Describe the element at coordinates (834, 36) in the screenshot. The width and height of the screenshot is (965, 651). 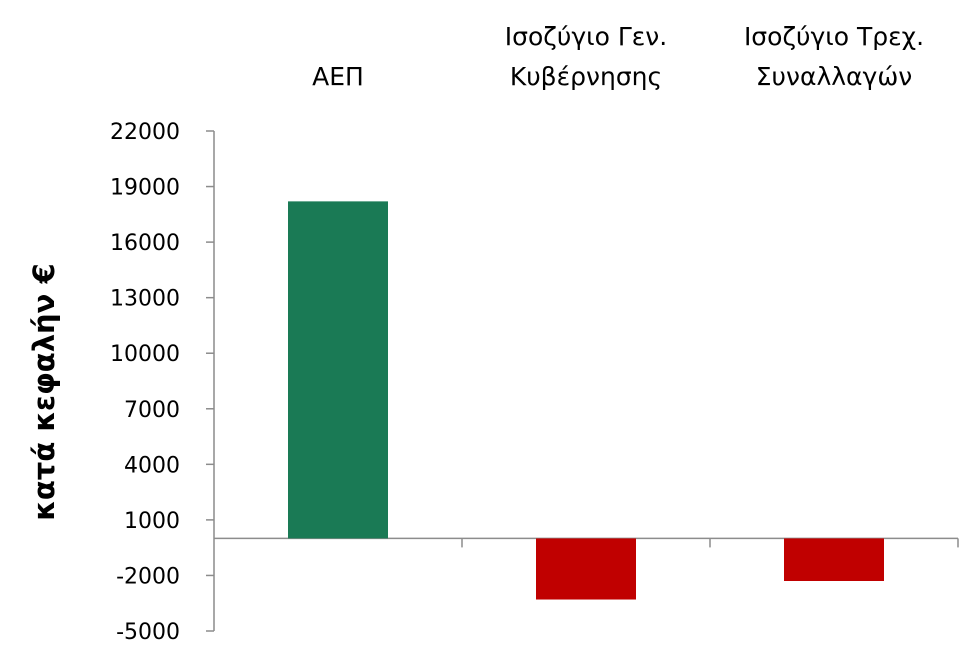
I see `category-label: Ισοζύγιο Τρεχ.` at that location.